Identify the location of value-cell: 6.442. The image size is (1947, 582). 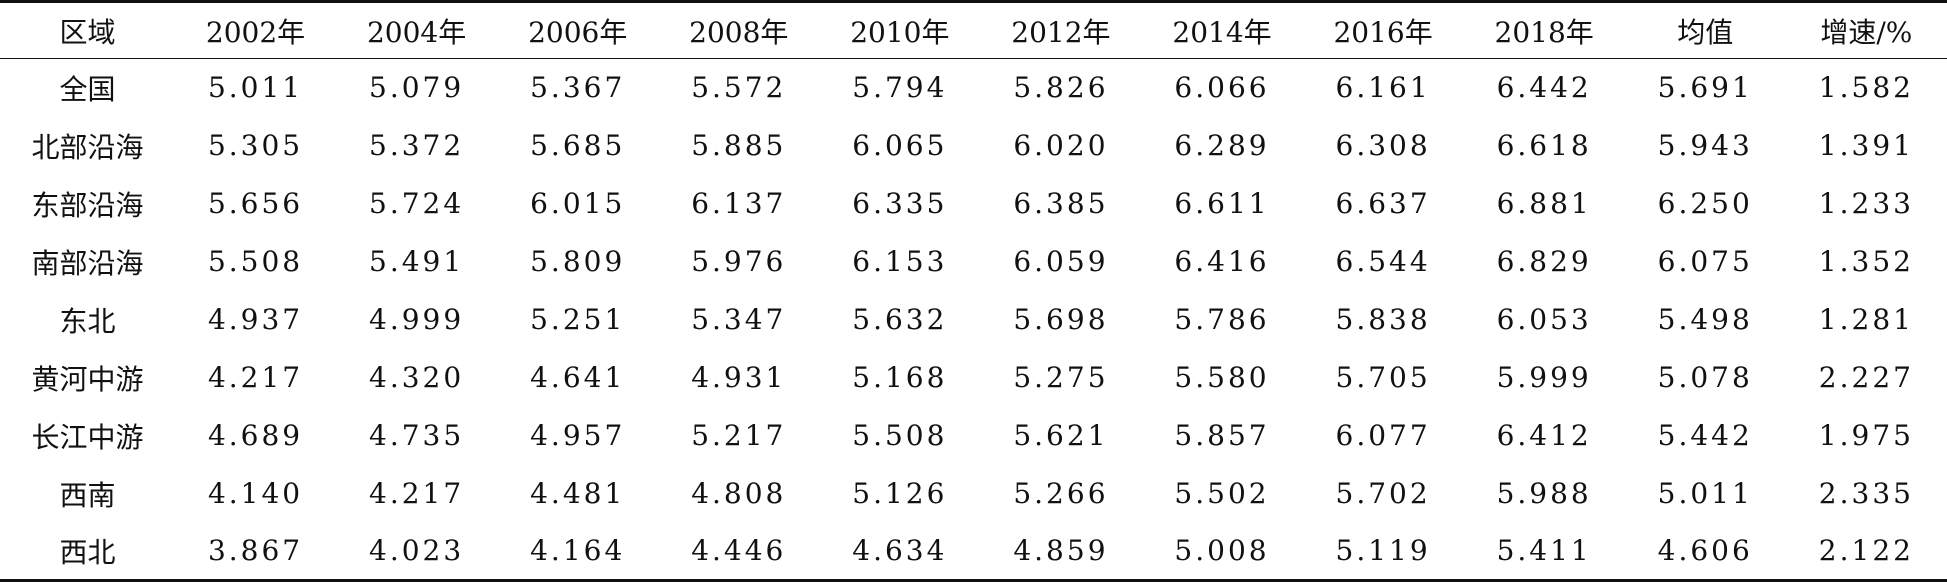
(1544, 88).